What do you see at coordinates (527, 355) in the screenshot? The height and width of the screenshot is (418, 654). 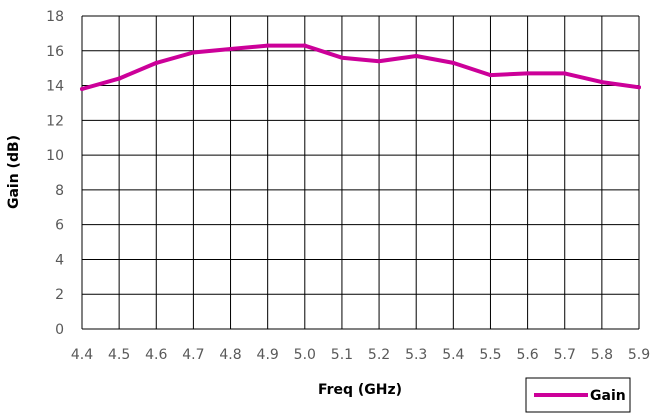 I see `x-tick-label: 5.6` at bounding box center [527, 355].